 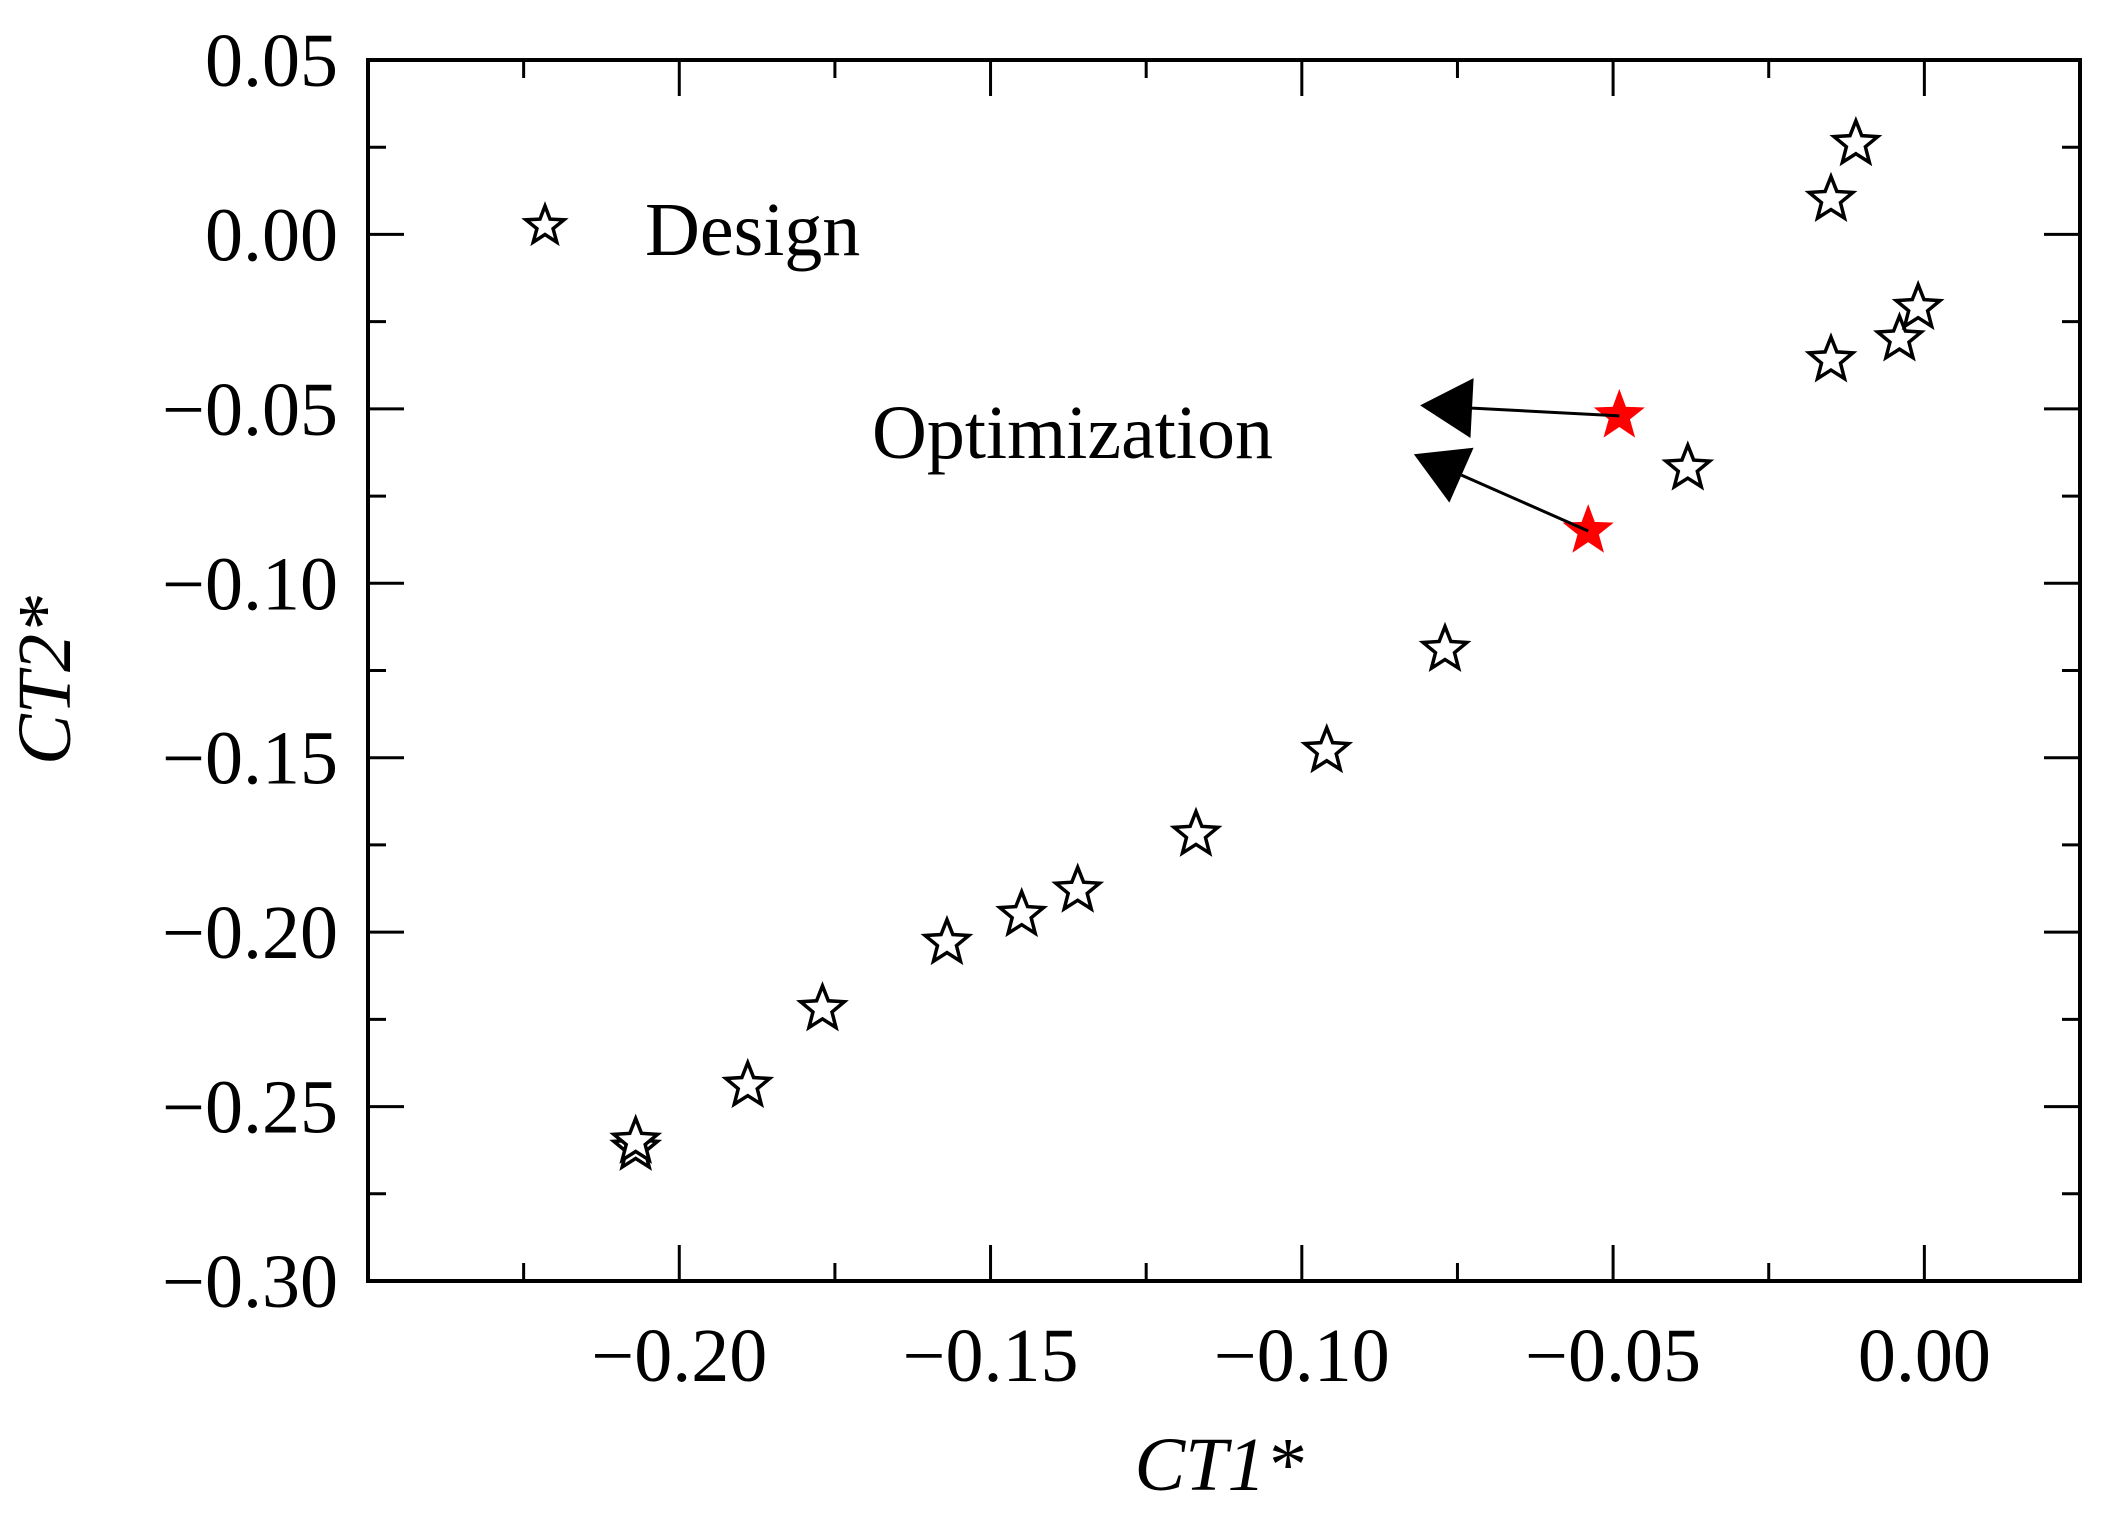 I want to click on x-axis-title: CT1*, so click(x=1219, y=1465).